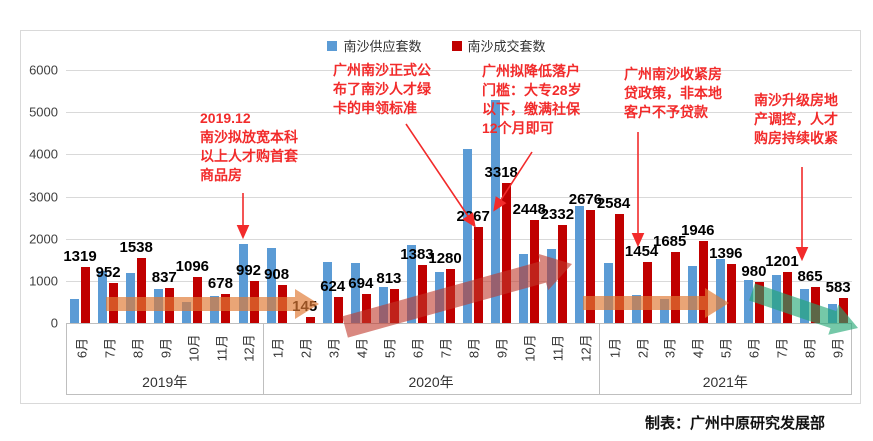  What do you see at coordinates (54, 323) in the screenshot?
I see `y-tick-label: 0` at bounding box center [54, 323].